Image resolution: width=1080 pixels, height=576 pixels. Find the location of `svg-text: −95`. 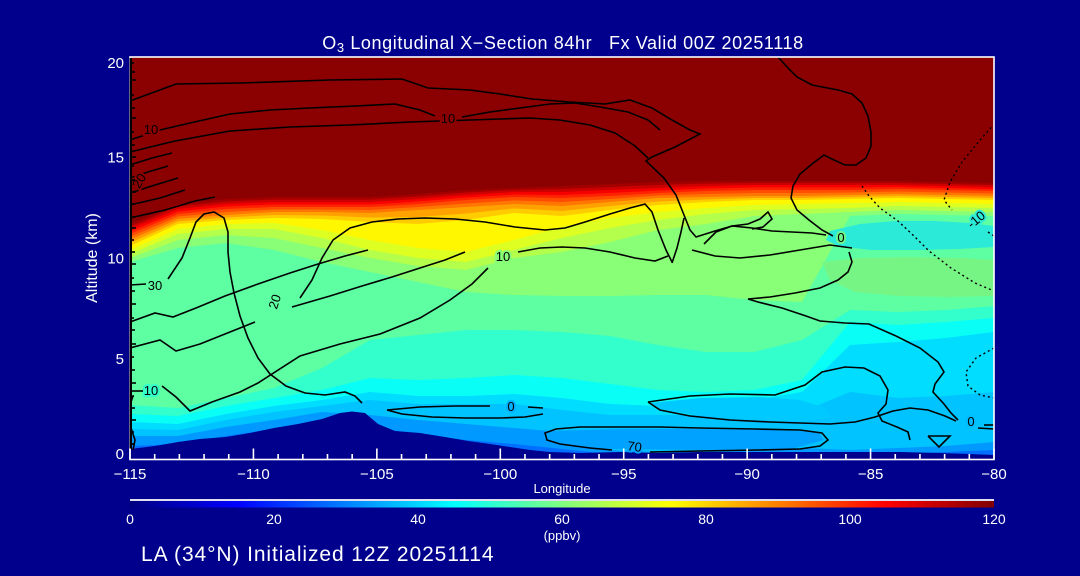

svg-text: −95 is located at coordinates (623, 474).